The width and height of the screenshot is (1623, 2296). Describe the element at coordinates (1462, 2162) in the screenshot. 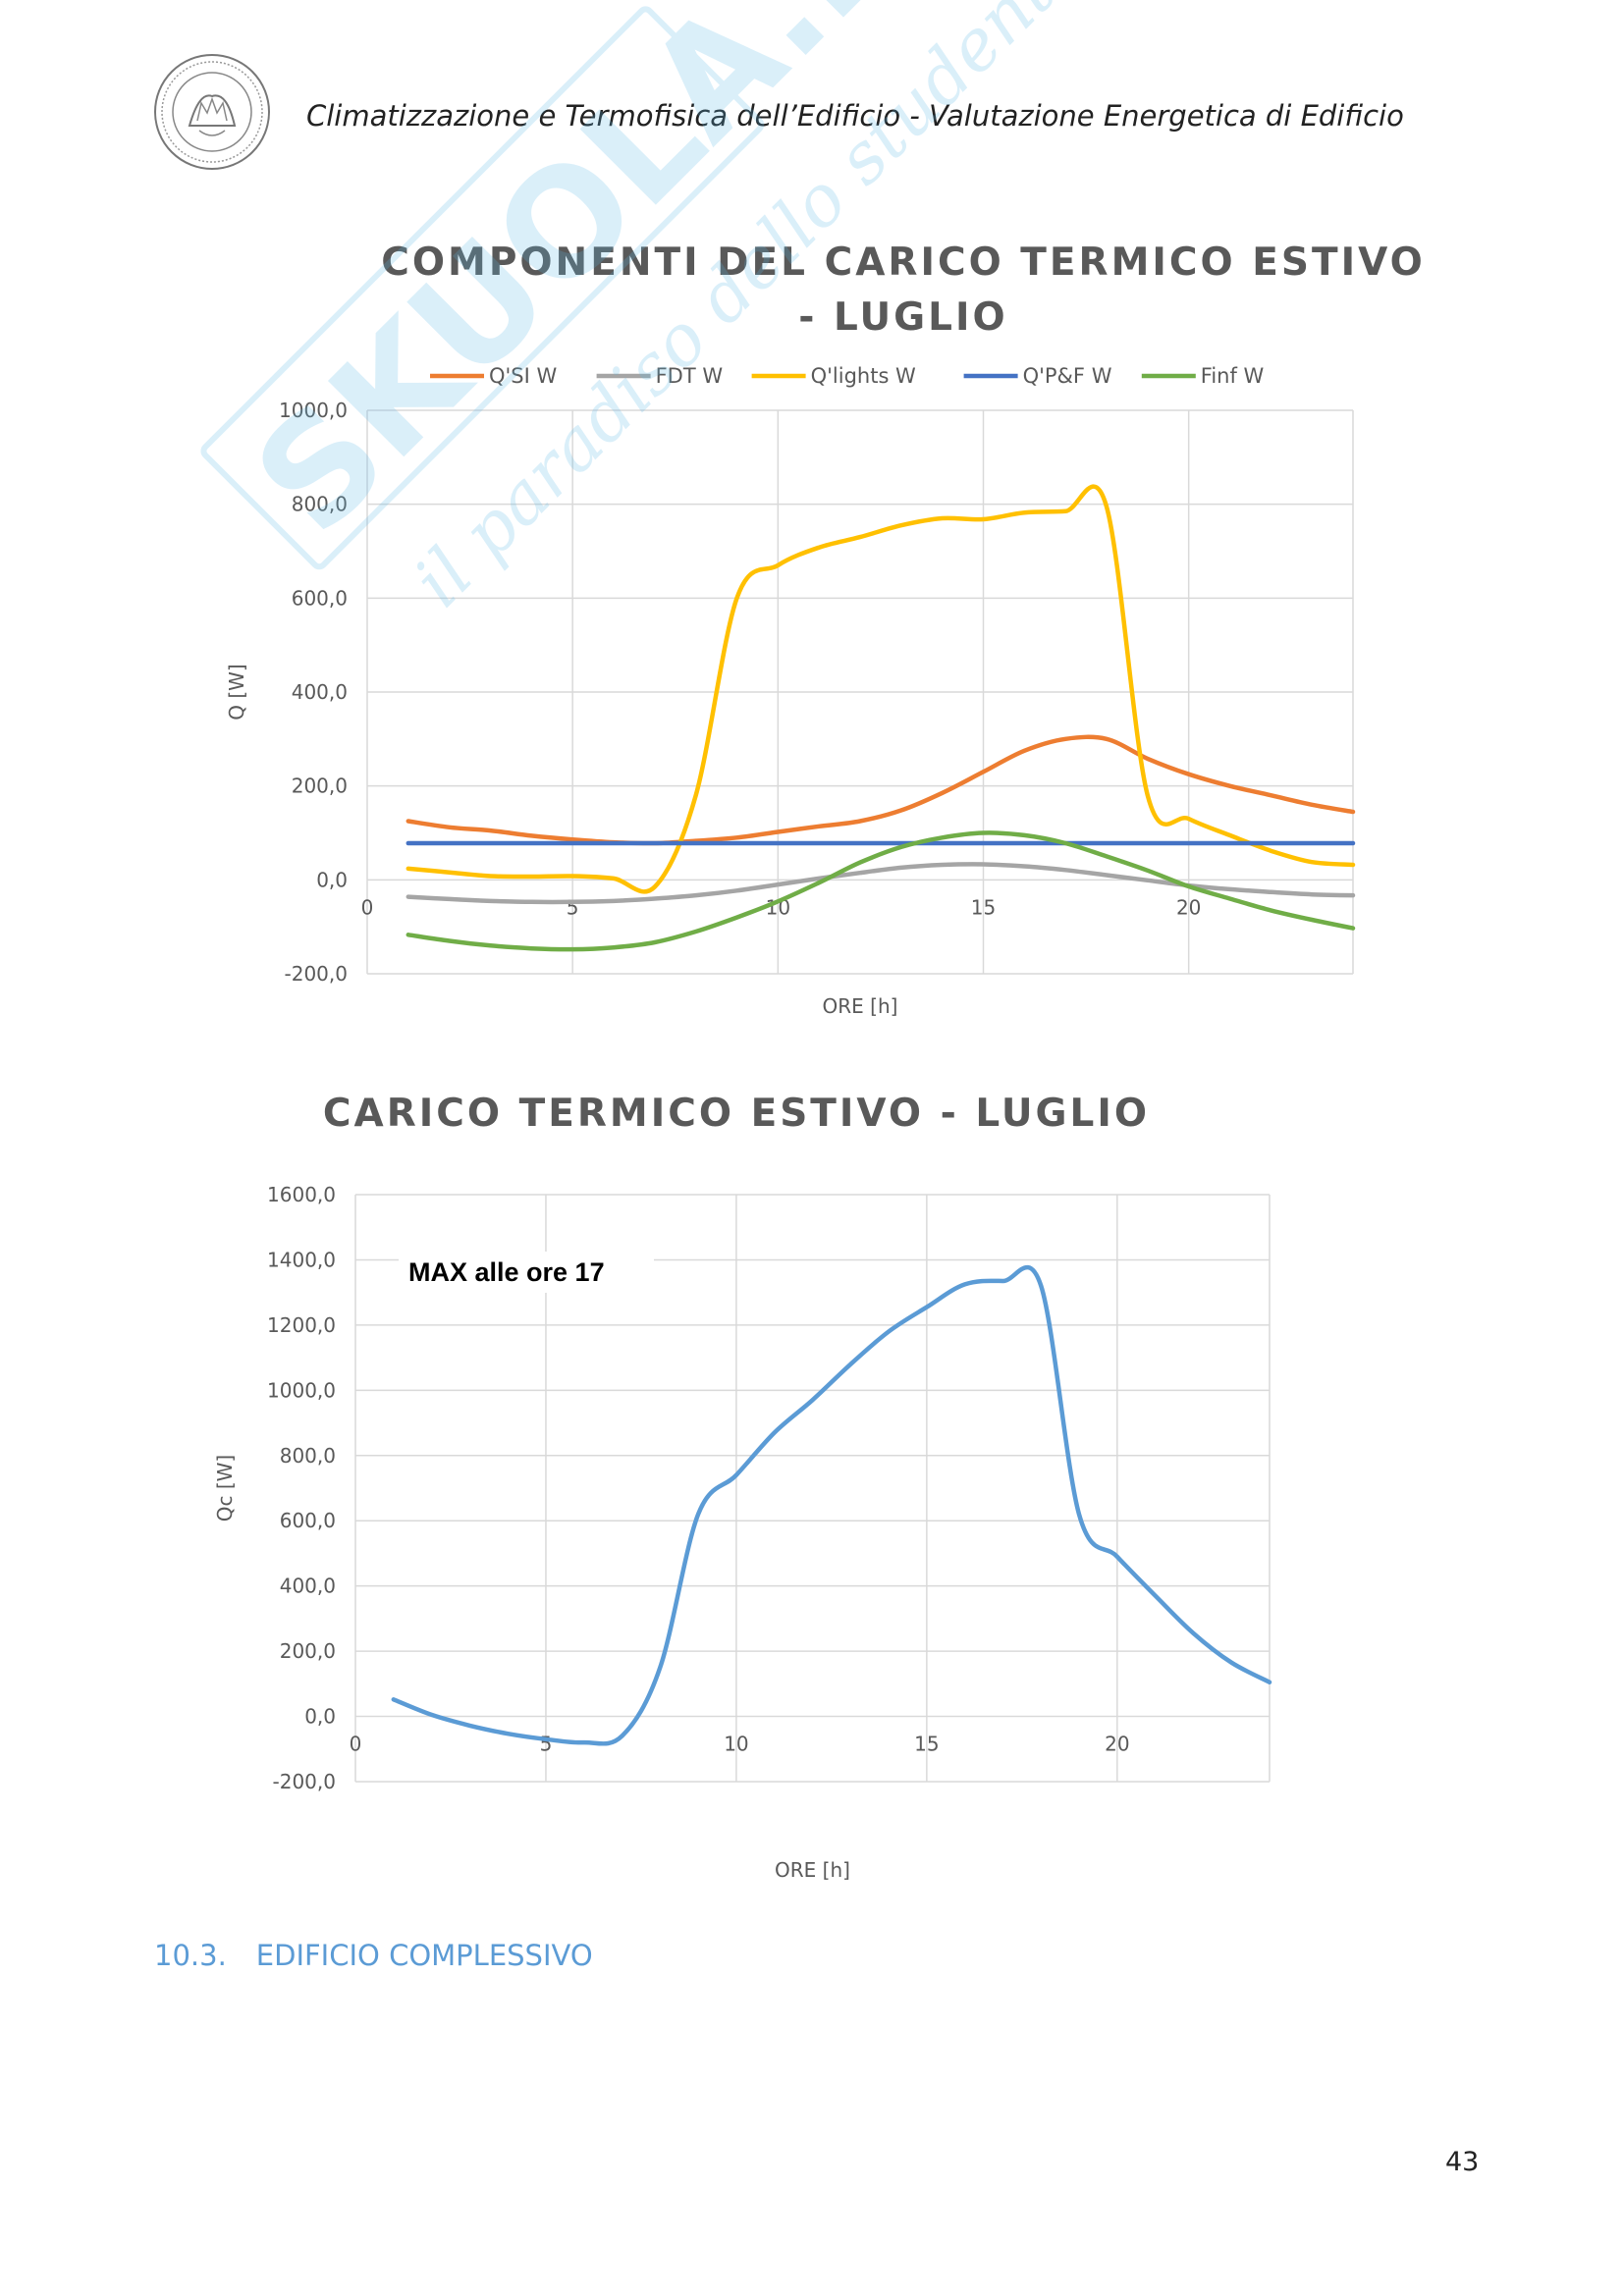

I see `page-number: 43` at that location.